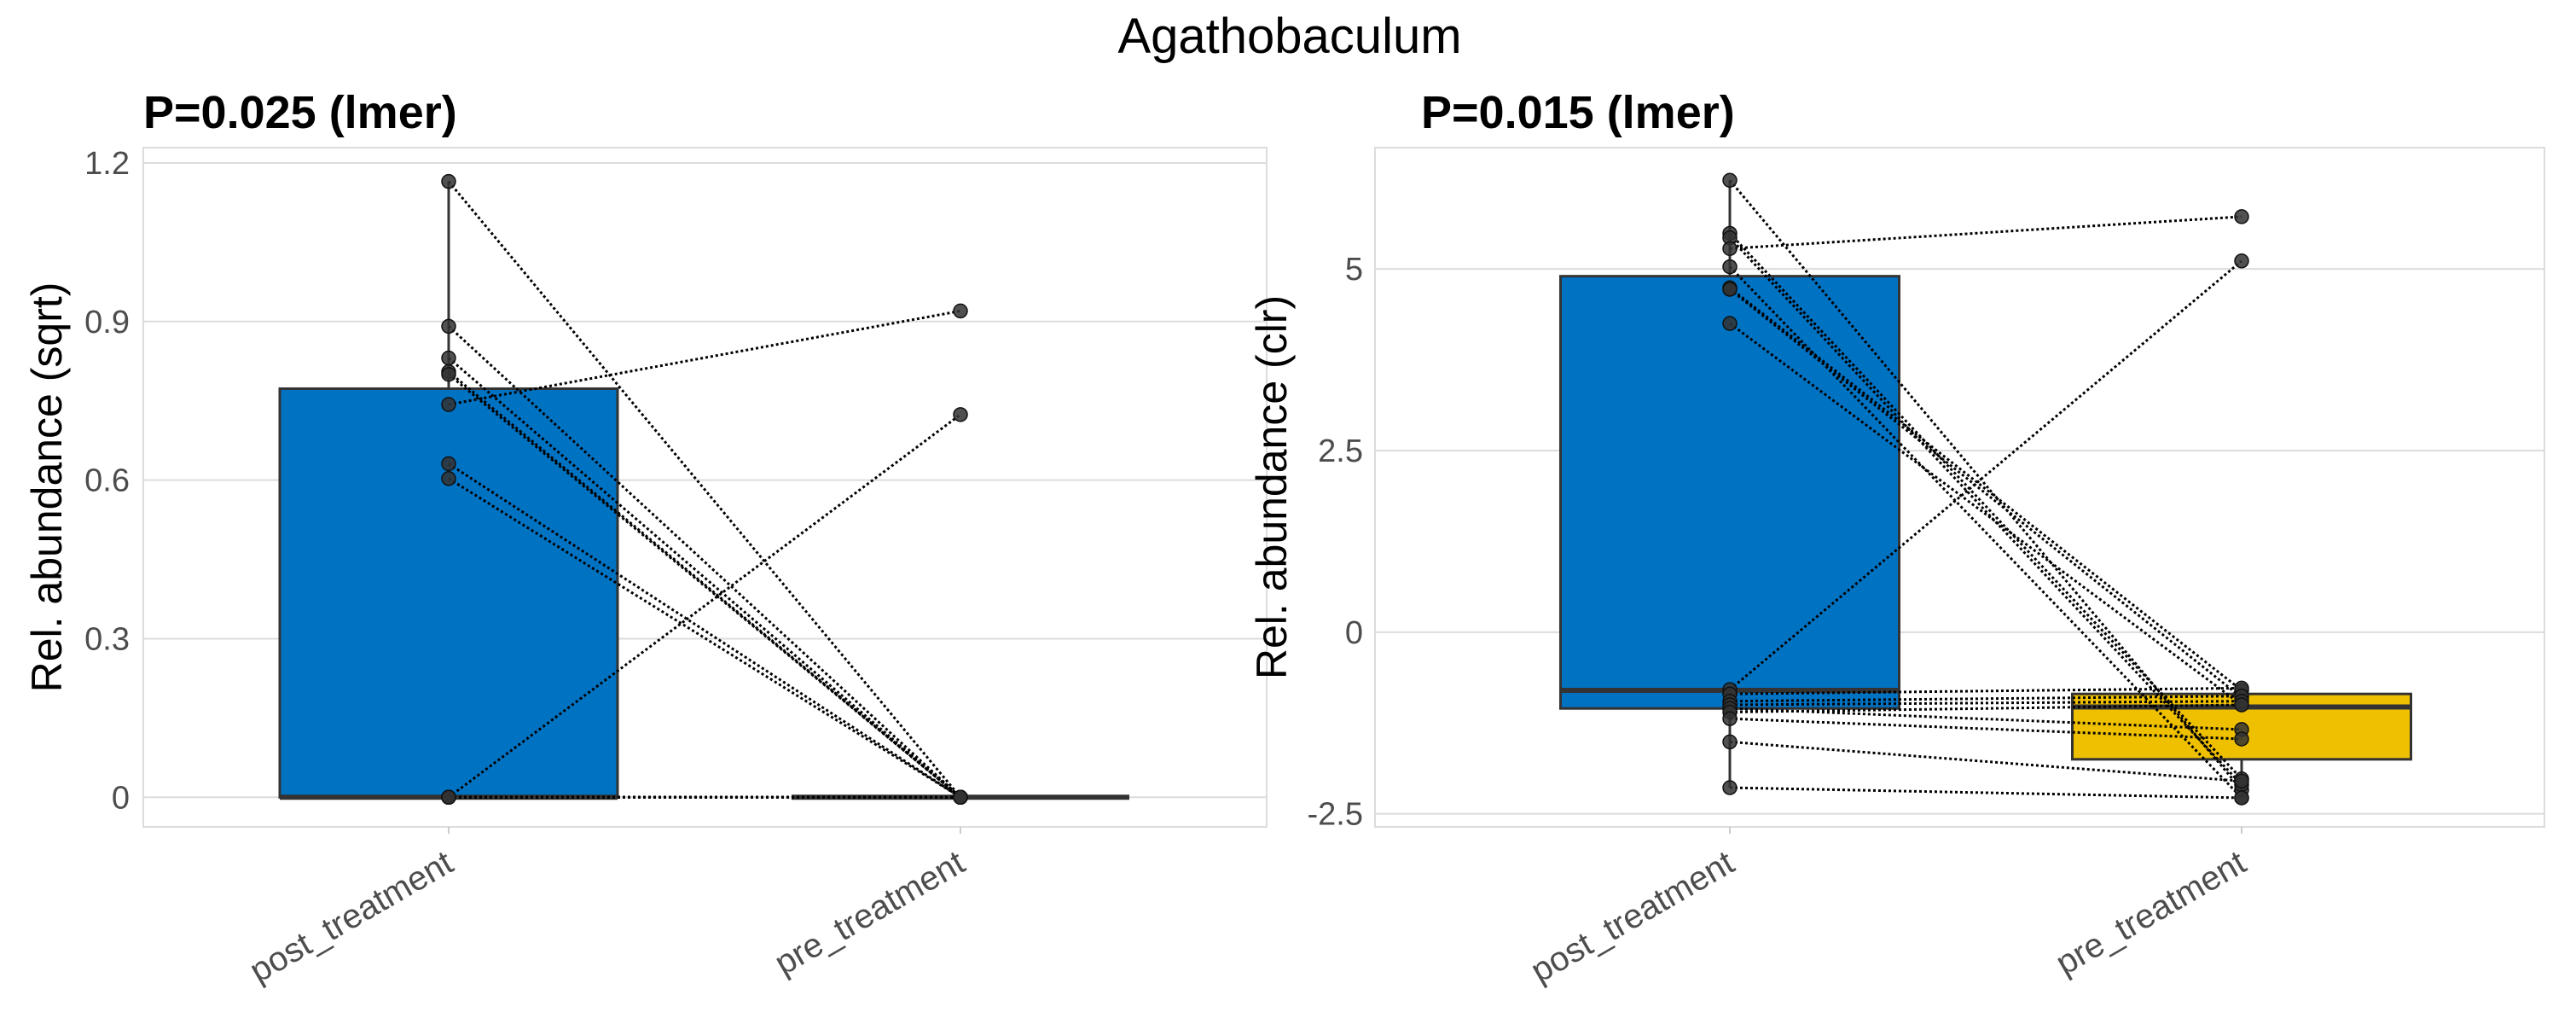  Describe the element at coordinates (1272, 487) in the screenshot. I see `right-y-axis-title: Rel. abundance (clr)` at that location.